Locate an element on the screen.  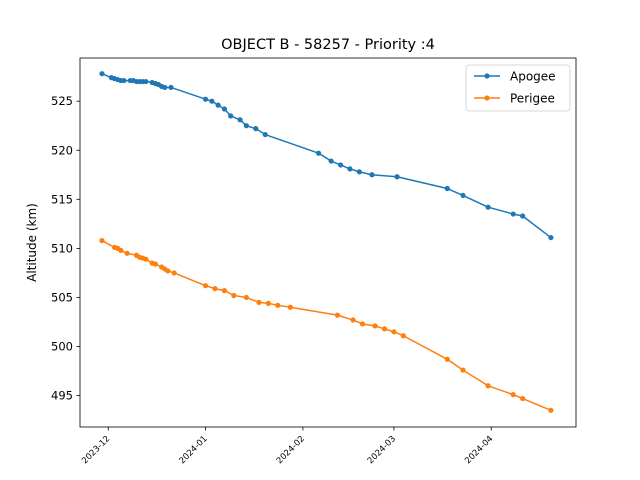
y-tick-label: 510 is located at coordinates (62, 248).